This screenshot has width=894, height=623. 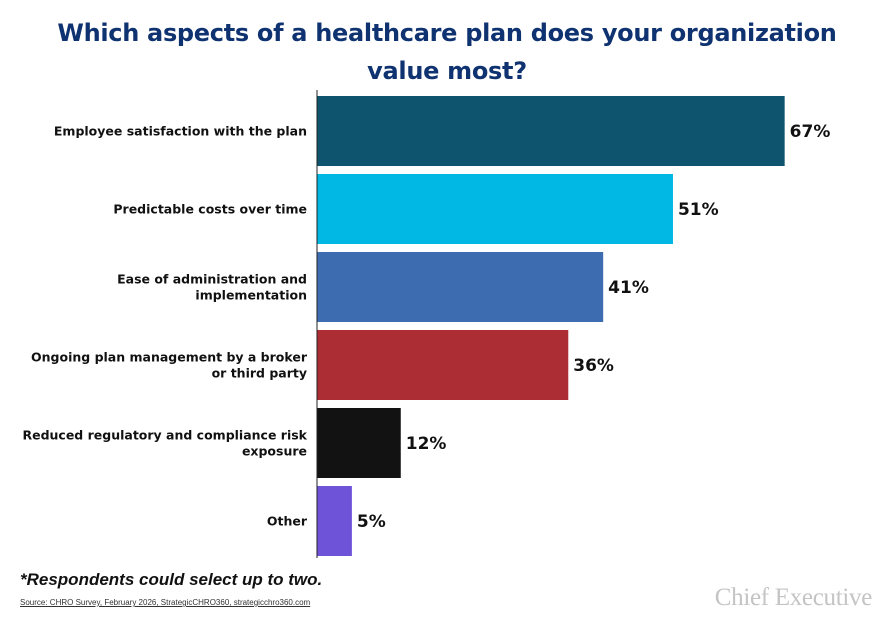 I want to click on category-label-line: Predictable costs over time, so click(x=210, y=209).